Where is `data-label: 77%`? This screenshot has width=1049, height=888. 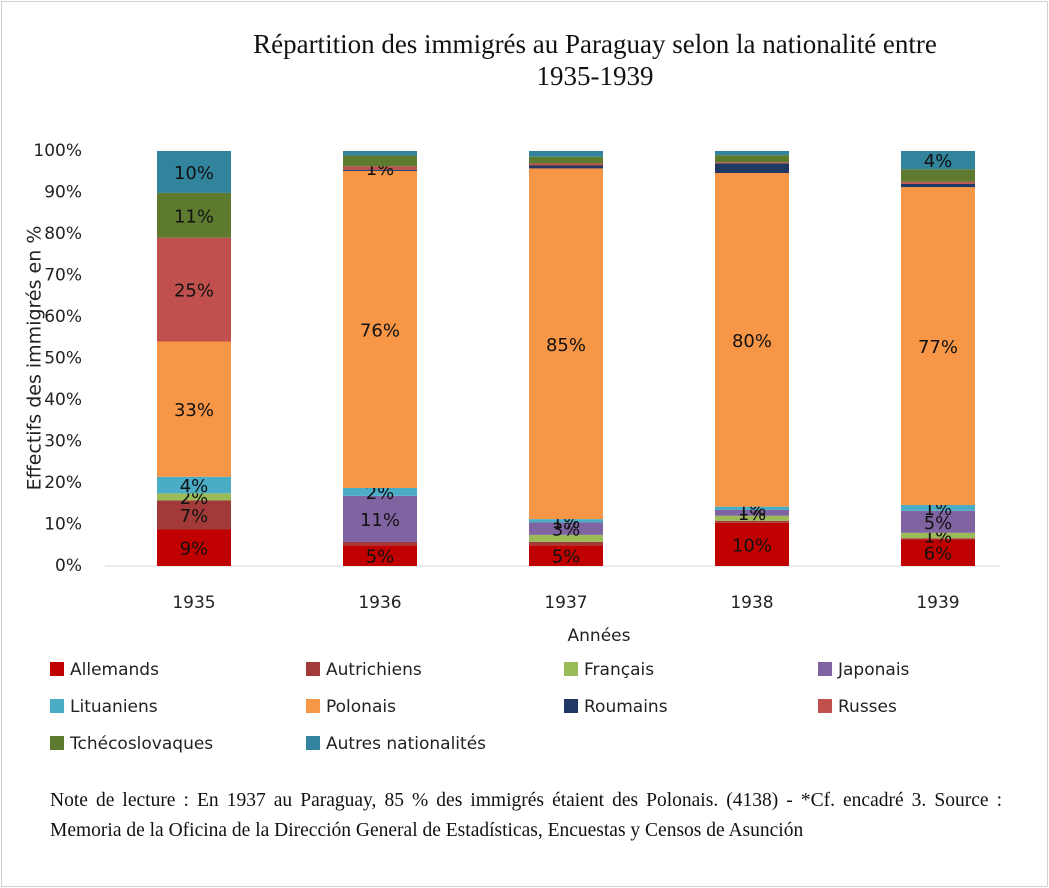 data-label: 77% is located at coordinates (938, 347).